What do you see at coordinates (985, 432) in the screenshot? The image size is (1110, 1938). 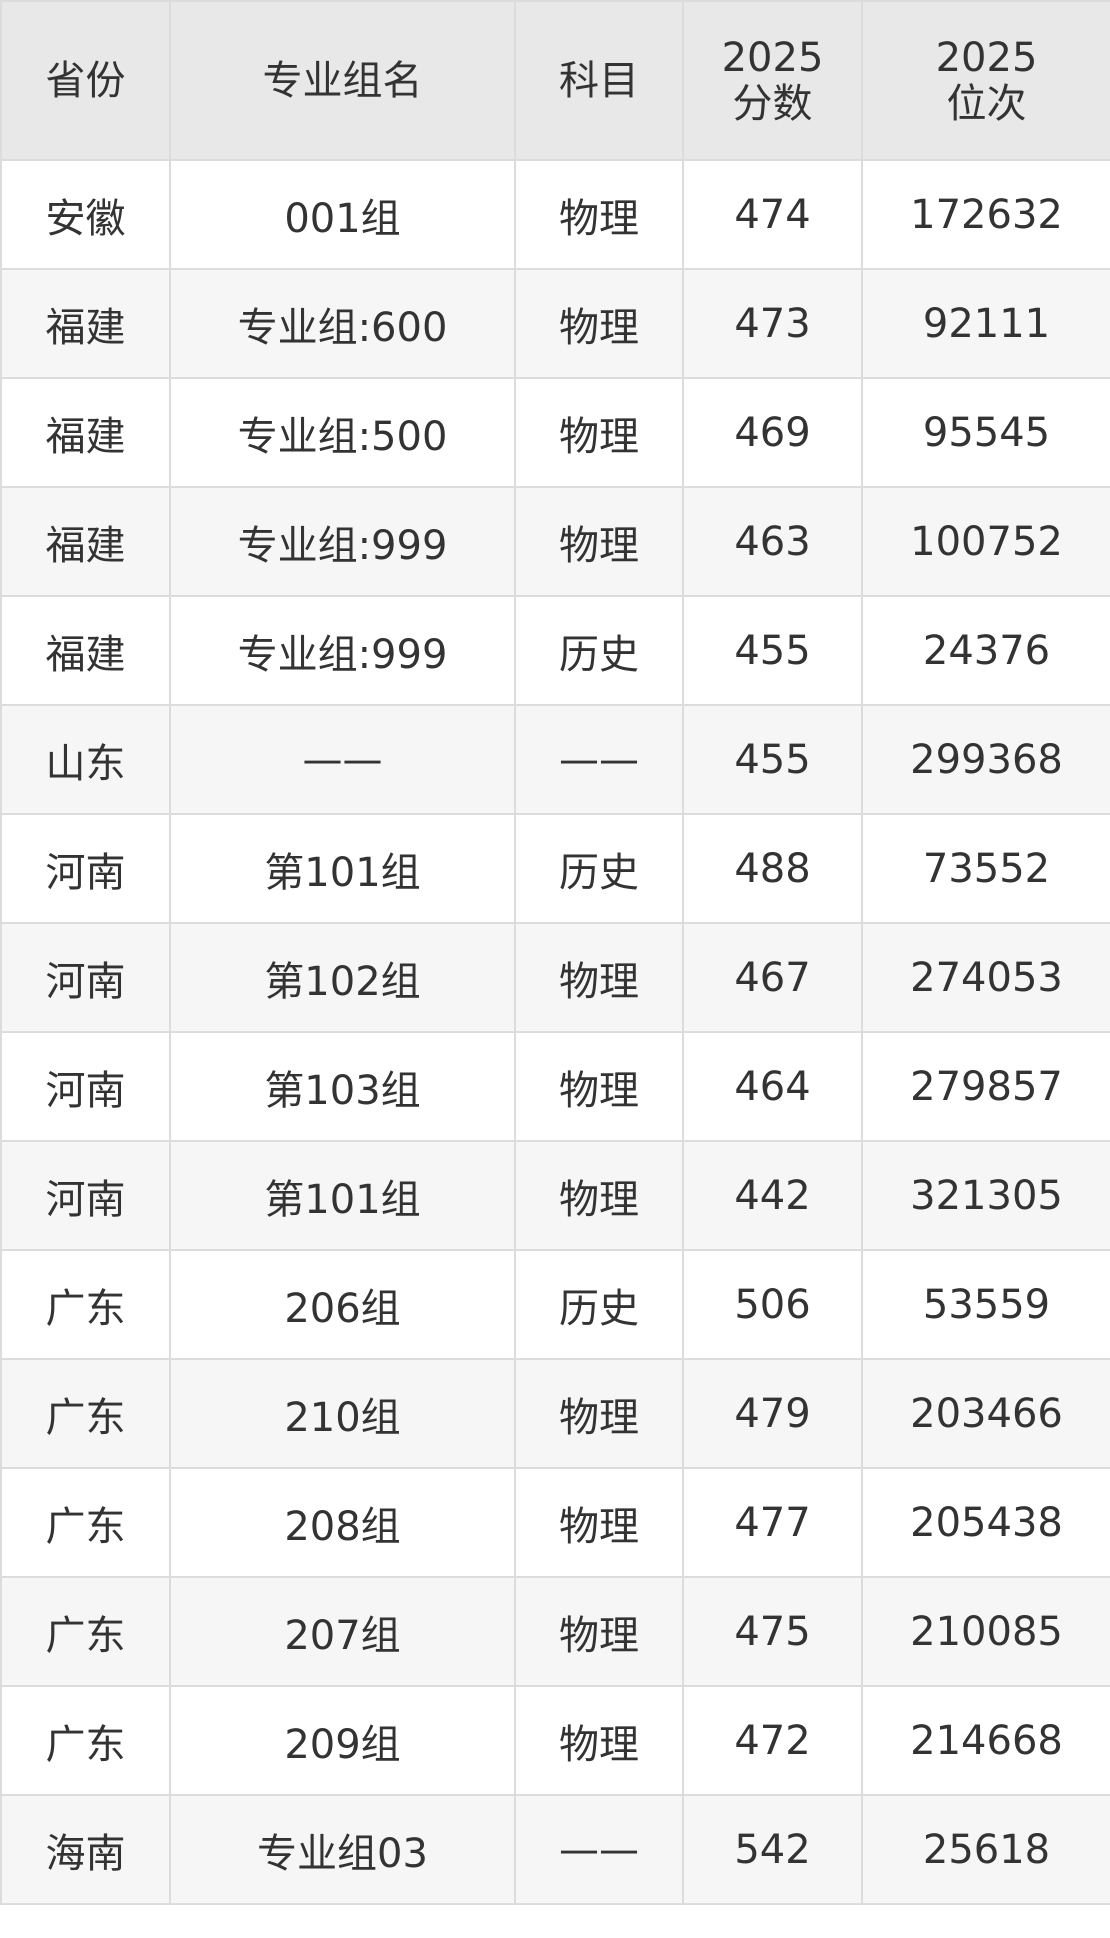 I see `table-cell: 95545` at bounding box center [985, 432].